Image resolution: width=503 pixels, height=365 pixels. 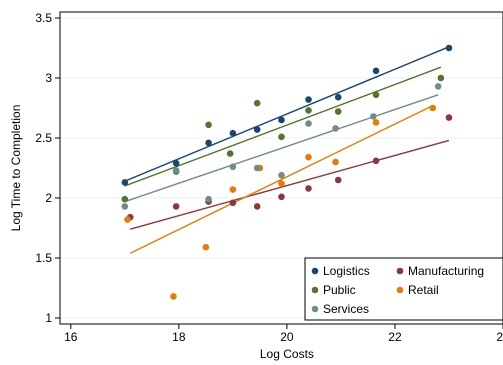 What do you see at coordinates (395, 337) in the screenshot?
I see `x-tick-label: 22` at bounding box center [395, 337].